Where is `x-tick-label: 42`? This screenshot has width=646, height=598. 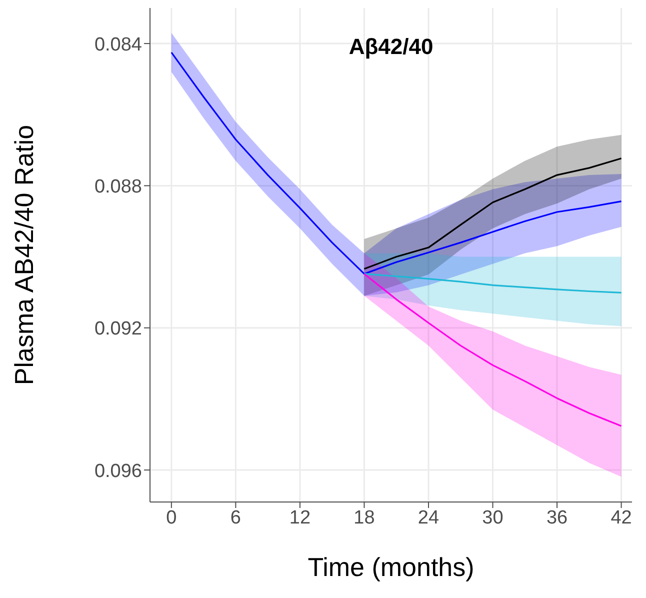
x-tick-label: 42 is located at coordinates (621, 517).